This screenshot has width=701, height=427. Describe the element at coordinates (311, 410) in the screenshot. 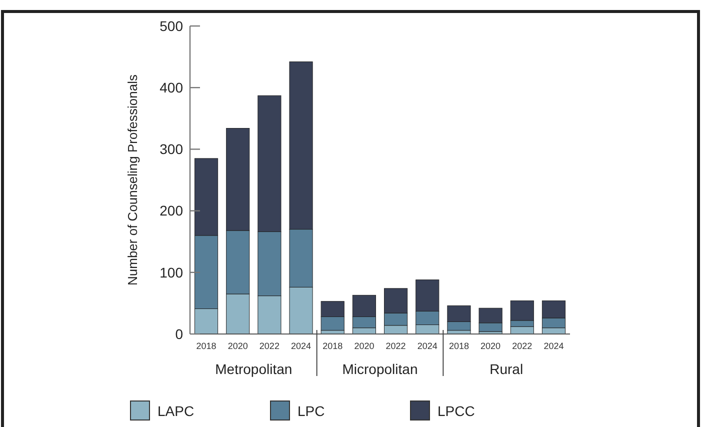

I see `legend-label: LPC` at that location.